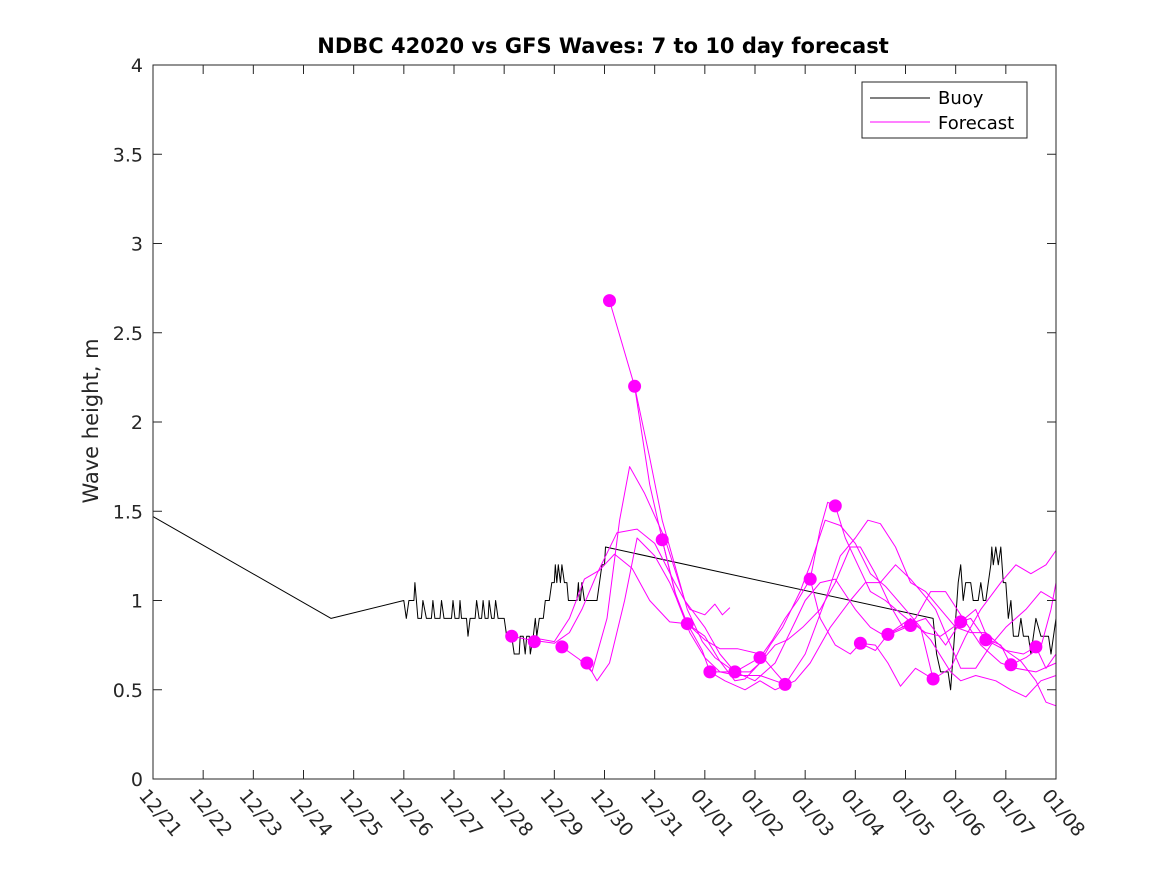  I want to click on y-tick-label: 3.5, so click(128, 155).